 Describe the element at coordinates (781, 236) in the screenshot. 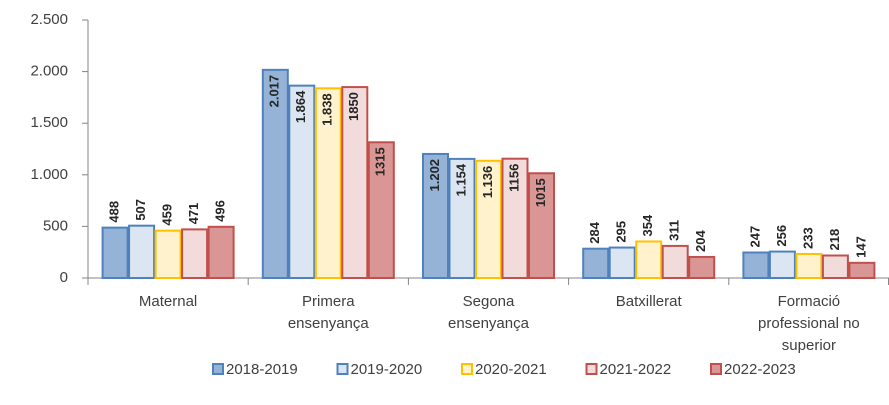

I see `value-label: 256` at that location.